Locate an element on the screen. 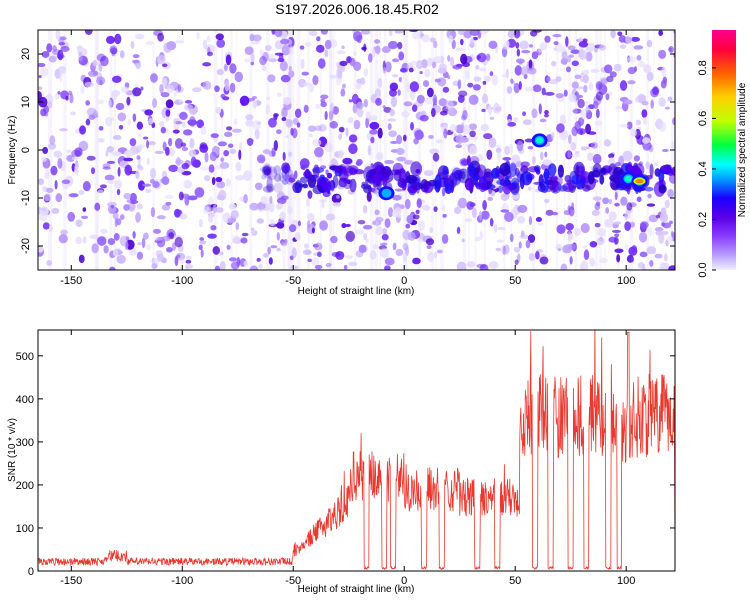 The image size is (750, 600). spectrogram-y-label: Frequency (Hz) is located at coordinates (12, 150).